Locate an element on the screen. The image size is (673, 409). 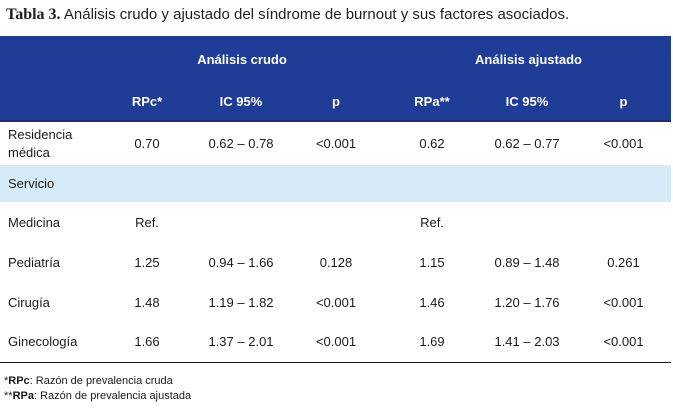
cell-rpc: 1.48 is located at coordinates (147, 302).